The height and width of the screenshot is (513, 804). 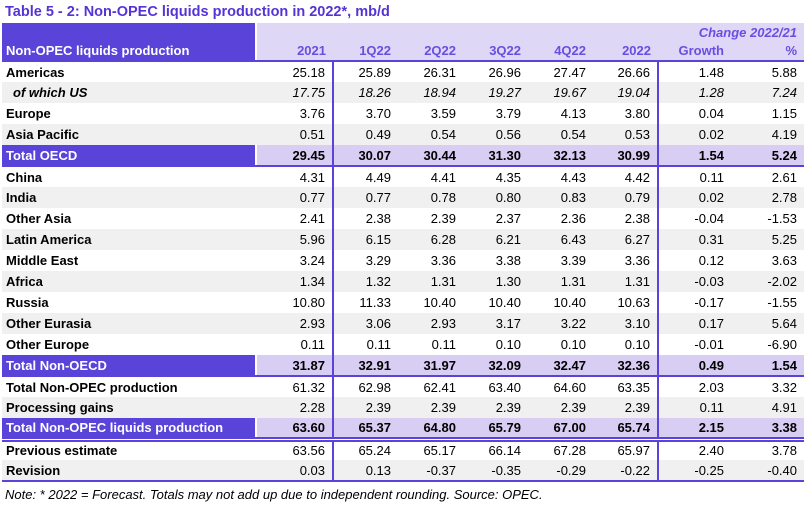 What do you see at coordinates (365, 239) in the screenshot?
I see `cell-1q22: 6.15` at bounding box center [365, 239].